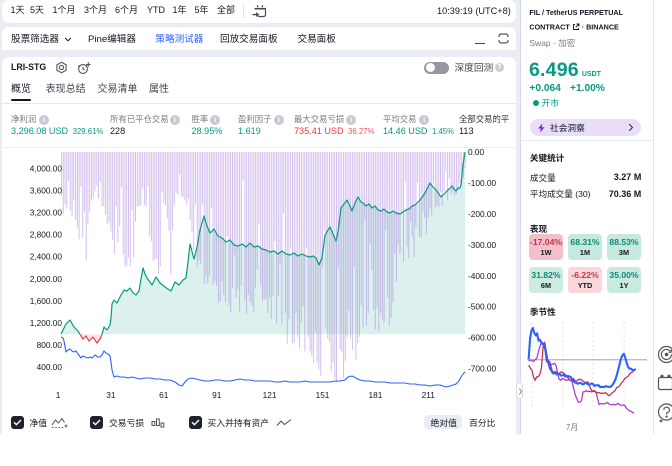  Describe the element at coordinates (46, 191) in the screenshot. I see `svg-text: 3,600.00` at that location.